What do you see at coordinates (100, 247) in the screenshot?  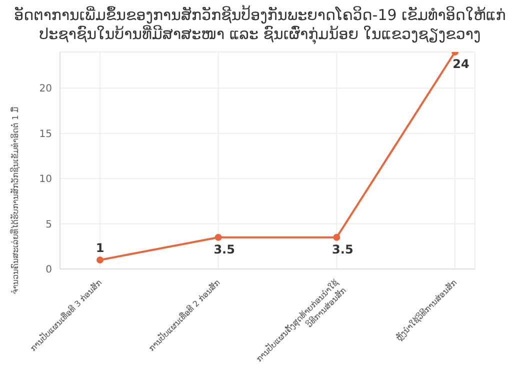 I see `data-label: 1` at bounding box center [100, 247].